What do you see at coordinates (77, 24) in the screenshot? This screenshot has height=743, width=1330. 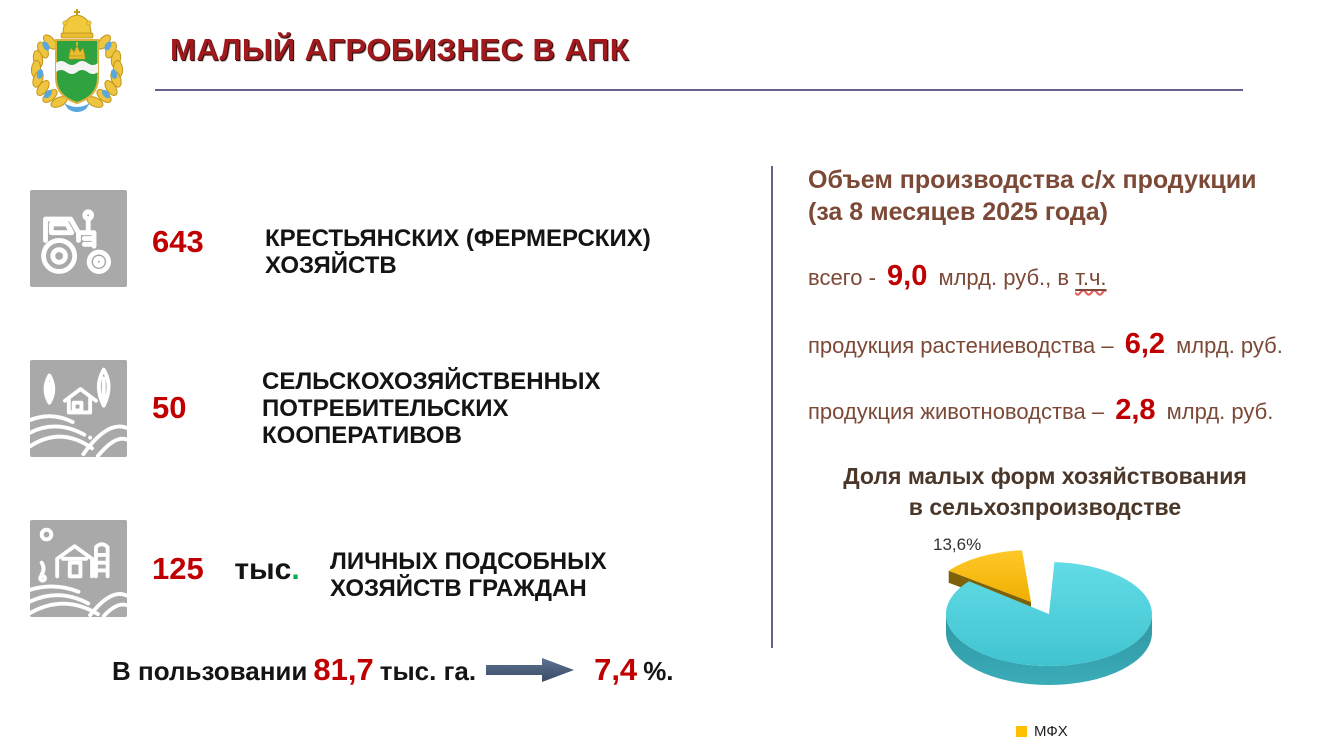 I see `imperial-crown` at bounding box center [77, 24].